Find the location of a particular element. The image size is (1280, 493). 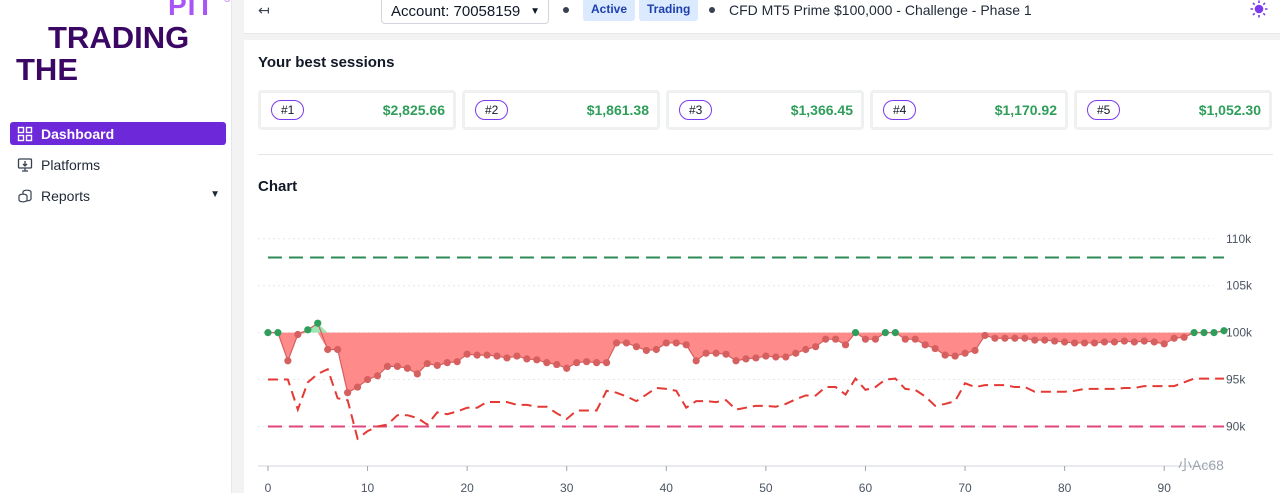

session-card: #1 $2,825.66 is located at coordinates (357, 110).